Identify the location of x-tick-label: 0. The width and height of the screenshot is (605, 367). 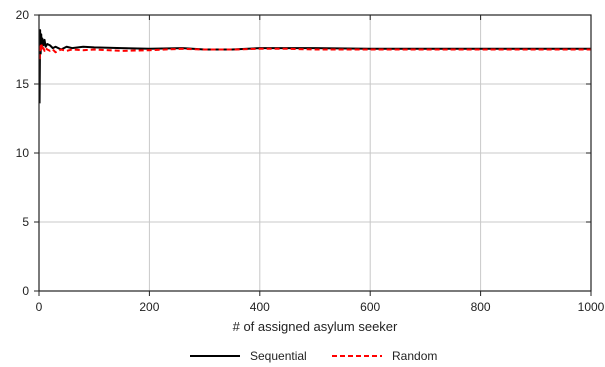
(39, 307).